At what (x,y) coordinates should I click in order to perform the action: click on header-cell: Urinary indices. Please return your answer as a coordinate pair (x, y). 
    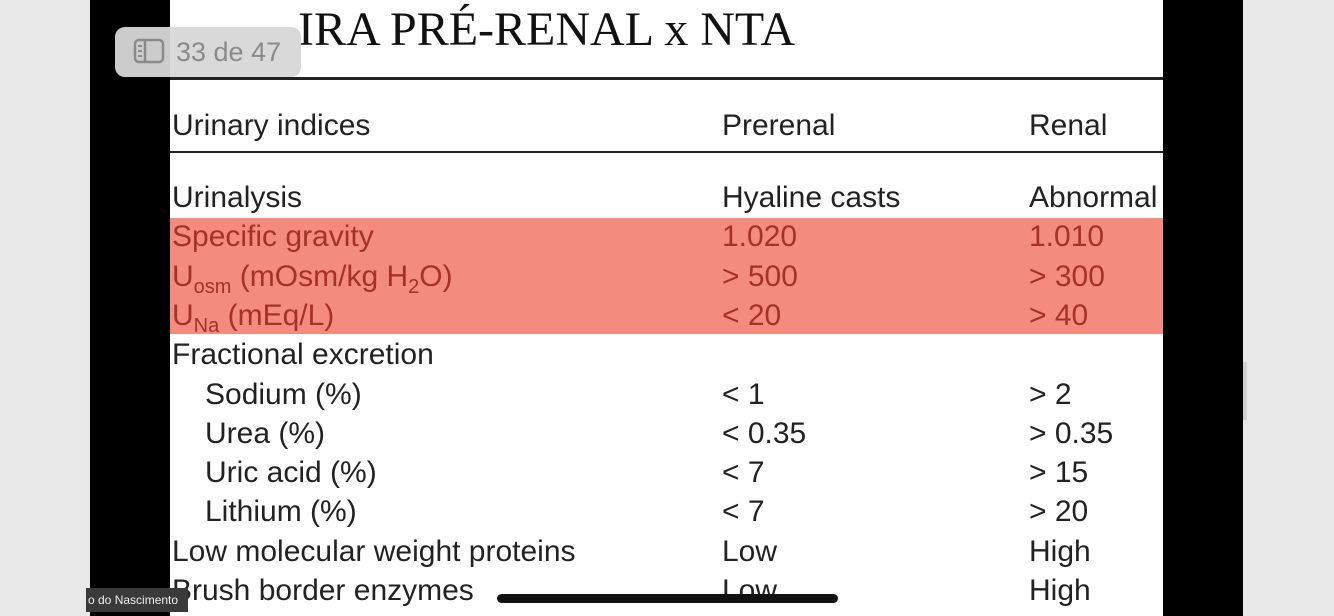
    Looking at the image, I should click on (271, 125).